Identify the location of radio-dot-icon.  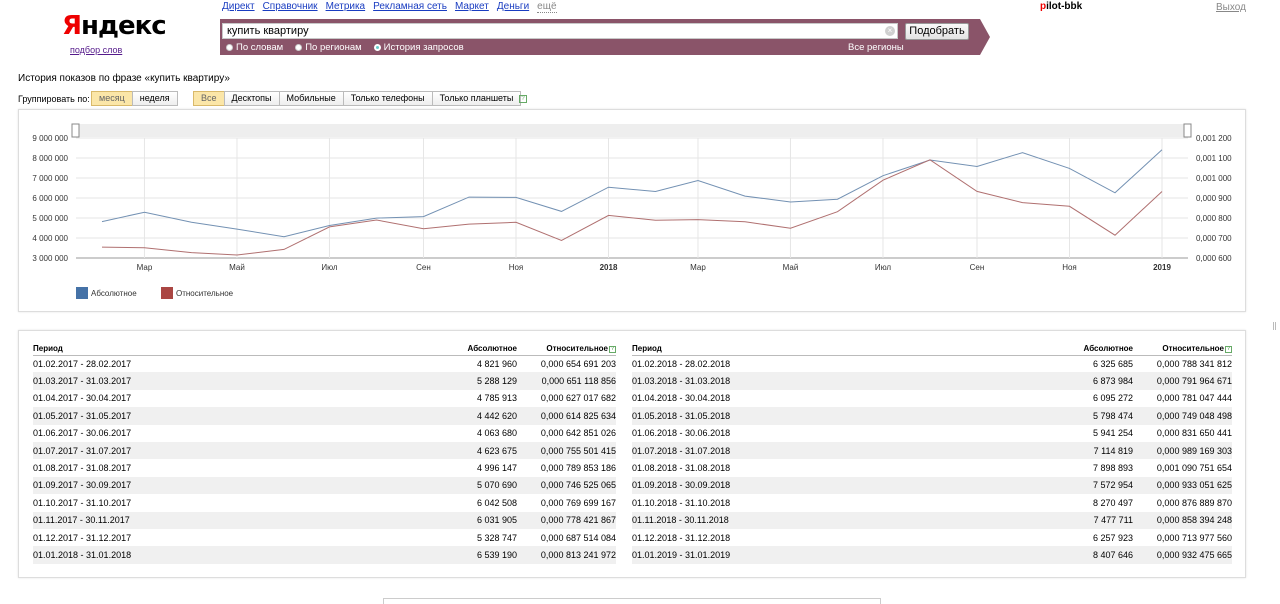
(377, 47).